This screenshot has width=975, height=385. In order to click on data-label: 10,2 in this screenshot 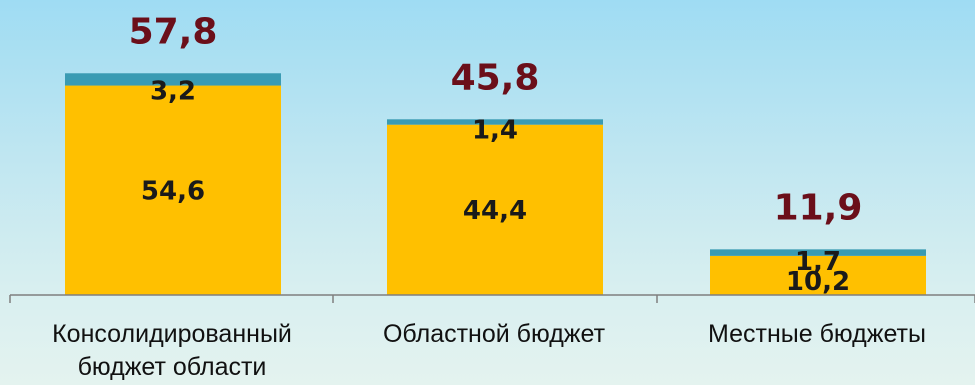, I will do `click(818, 282)`.